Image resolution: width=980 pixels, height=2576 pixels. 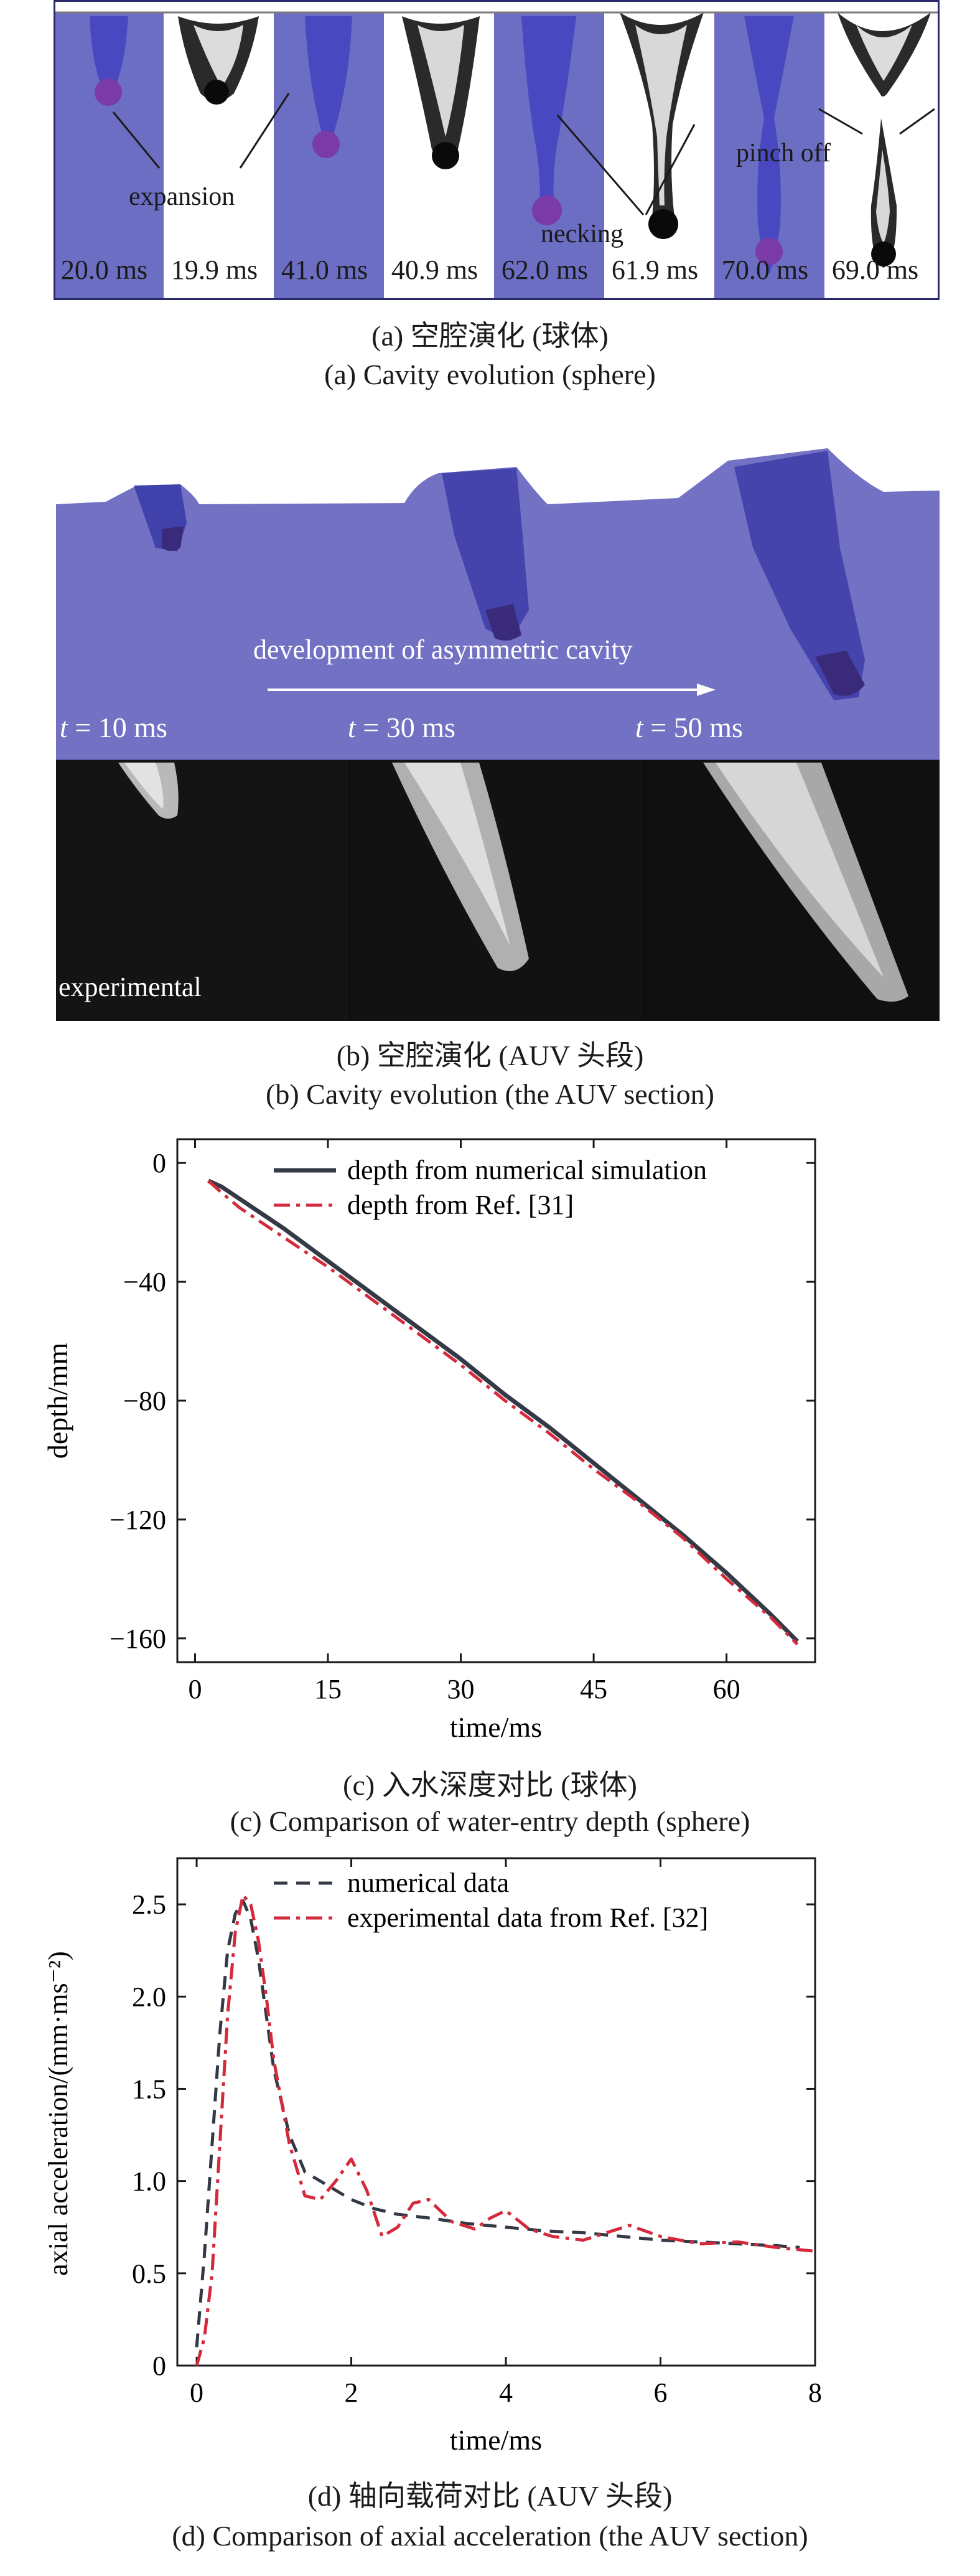 I want to click on frame-time-label: 40.9 ms, so click(x=434, y=270).